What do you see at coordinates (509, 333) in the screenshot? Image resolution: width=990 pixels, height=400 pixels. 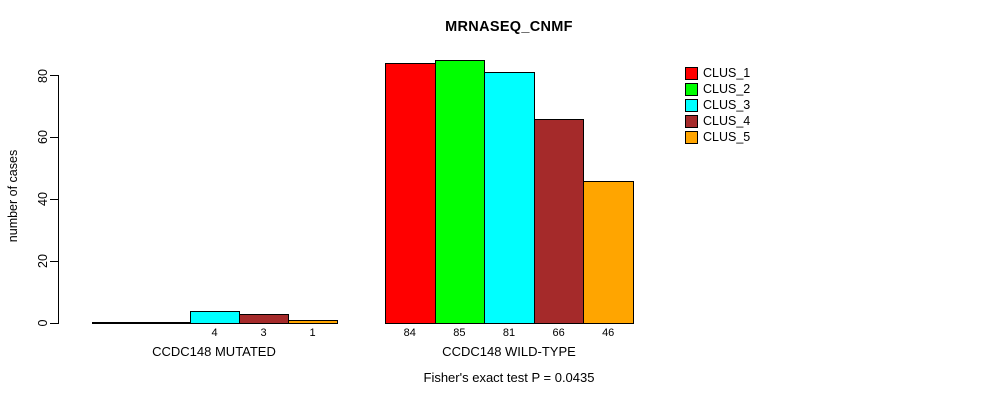 I see `bar-value-label: 81` at bounding box center [509, 333].